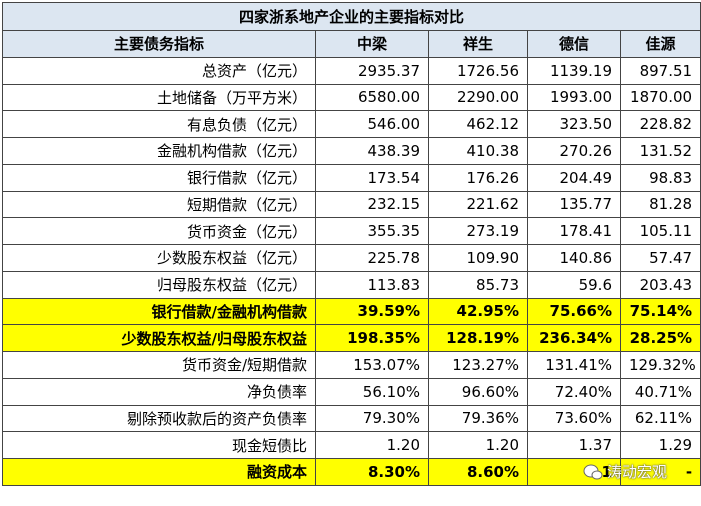 This screenshot has width=701, height=506. Describe the element at coordinates (159, 472) in the screenshot. I see `row-label: 融资成本` at that location.